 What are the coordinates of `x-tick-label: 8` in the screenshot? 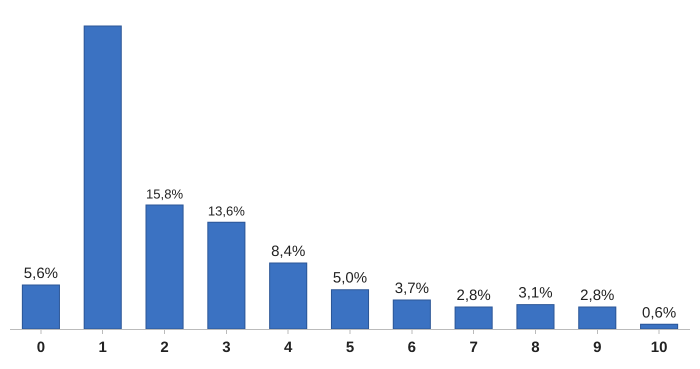 It's located at (535, 347).